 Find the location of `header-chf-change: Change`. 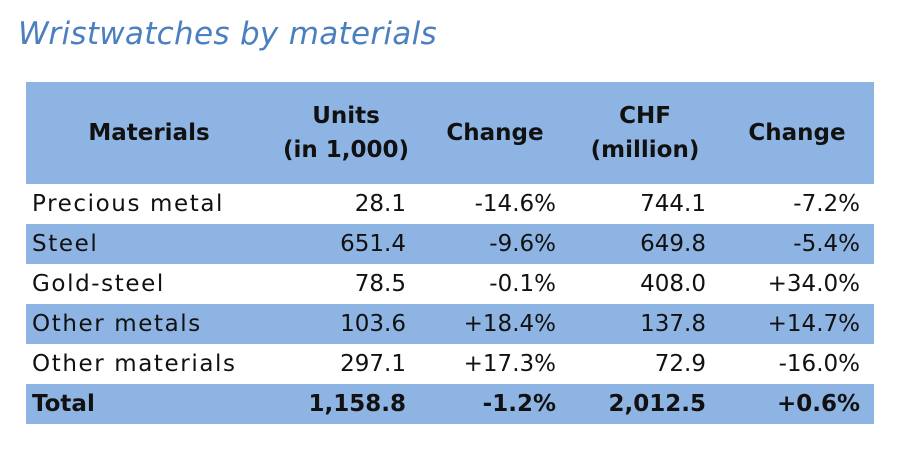

header-chf-change: Change is located at coordinates (797, 133).